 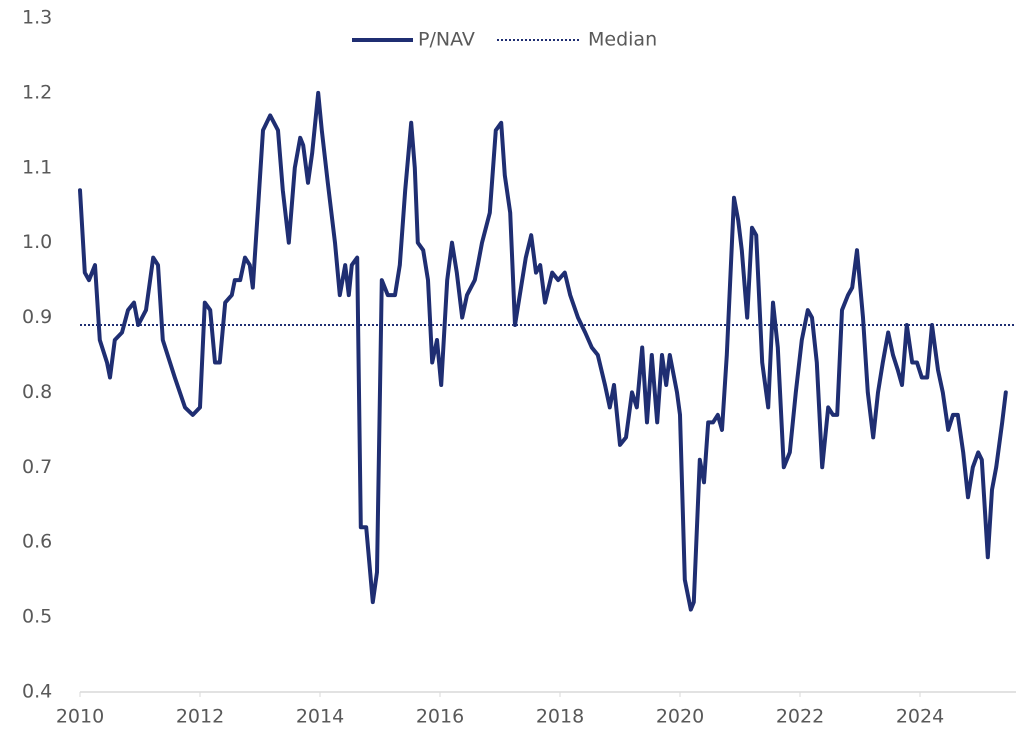 I want to click on x-tick-label: 2022, so click(x=800, y=717).